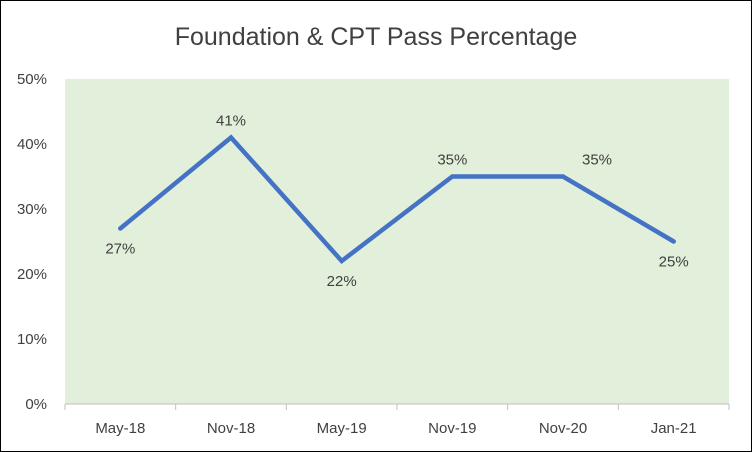 The width and height of the screenshot is (752, 452). What do you see at coordinates (231, 121) in the screenshot?
I see `data-label: 41%` at bounding box center [231, 121].